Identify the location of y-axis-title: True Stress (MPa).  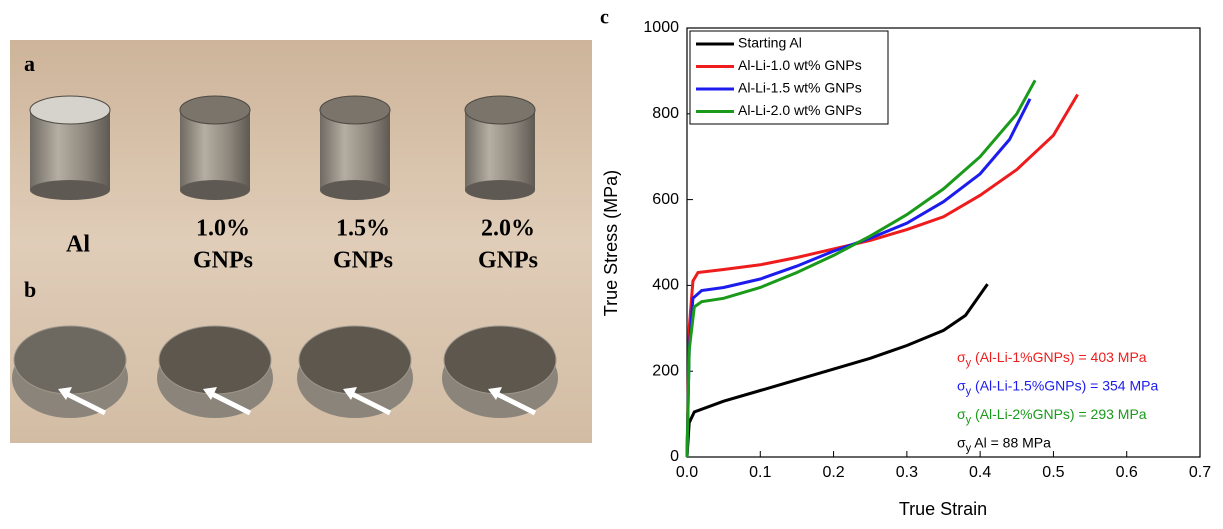
(611, 243).